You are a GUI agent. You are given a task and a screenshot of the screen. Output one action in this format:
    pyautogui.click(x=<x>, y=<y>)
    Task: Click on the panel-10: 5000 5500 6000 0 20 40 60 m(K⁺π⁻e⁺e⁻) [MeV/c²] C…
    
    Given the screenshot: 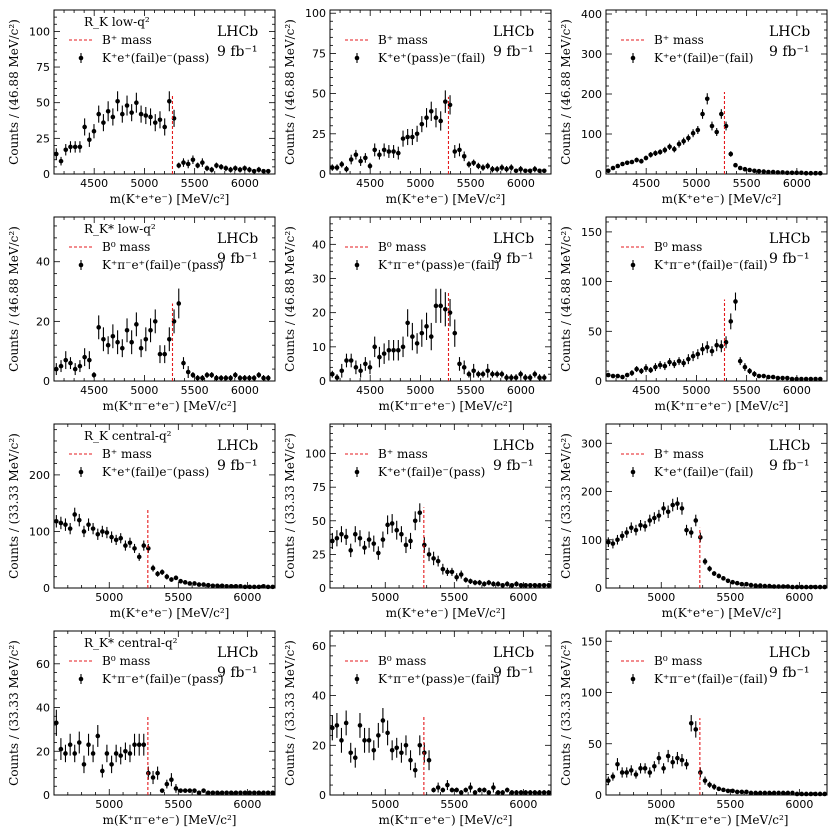 What is the action you would take?
    pyautogui.click(x=141, y=728)
    